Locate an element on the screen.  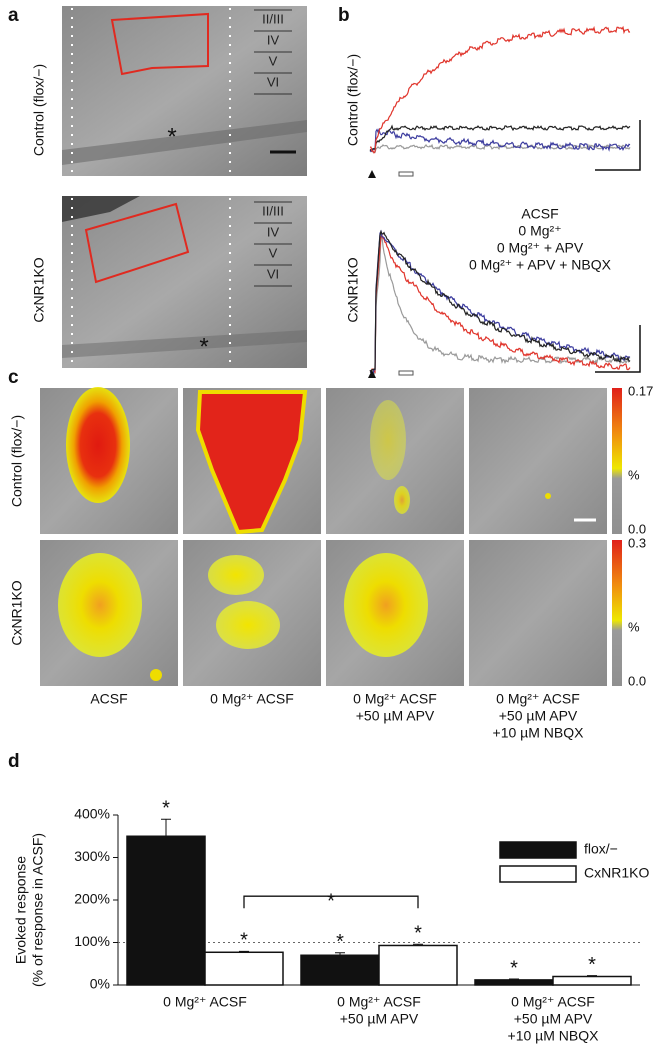
stimulus-arrow is located at coordinates (372, 374).